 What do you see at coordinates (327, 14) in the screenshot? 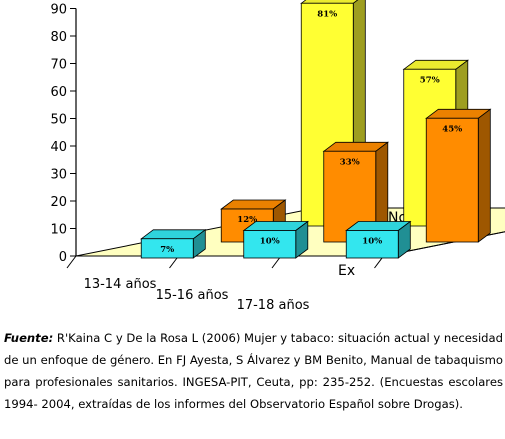
I see `data-label: 81%` at bounding box center [327, 14].